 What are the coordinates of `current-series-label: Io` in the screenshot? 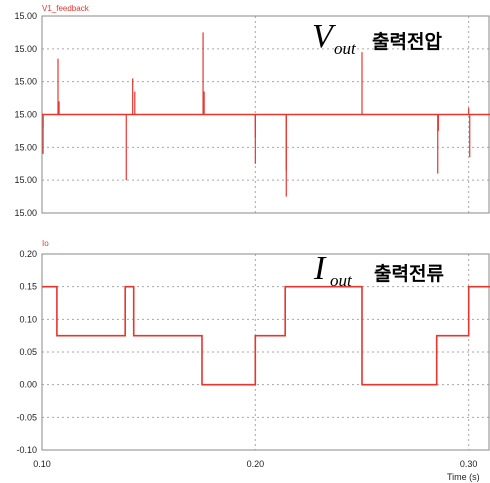 It's located at (45, 243).